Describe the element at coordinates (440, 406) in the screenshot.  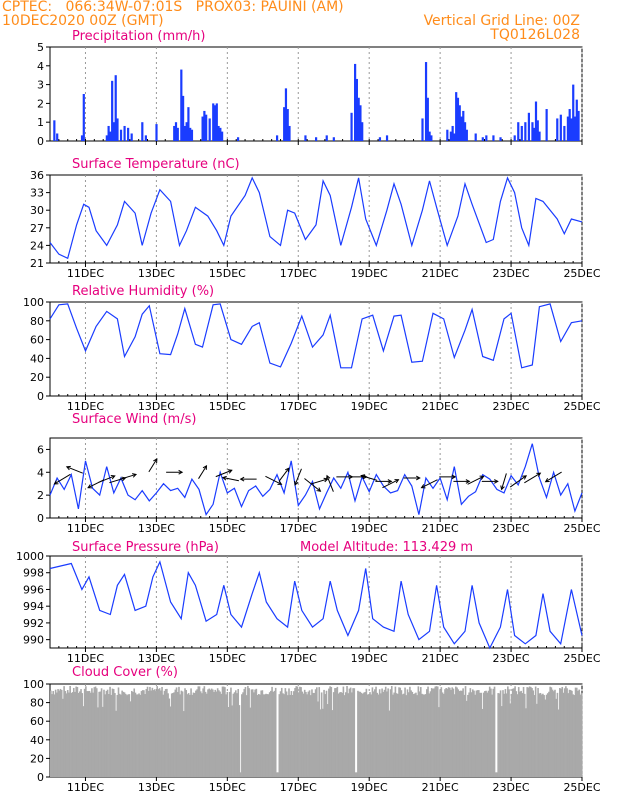
I see `panel-3-xtick-label: 21DEC` at that location.